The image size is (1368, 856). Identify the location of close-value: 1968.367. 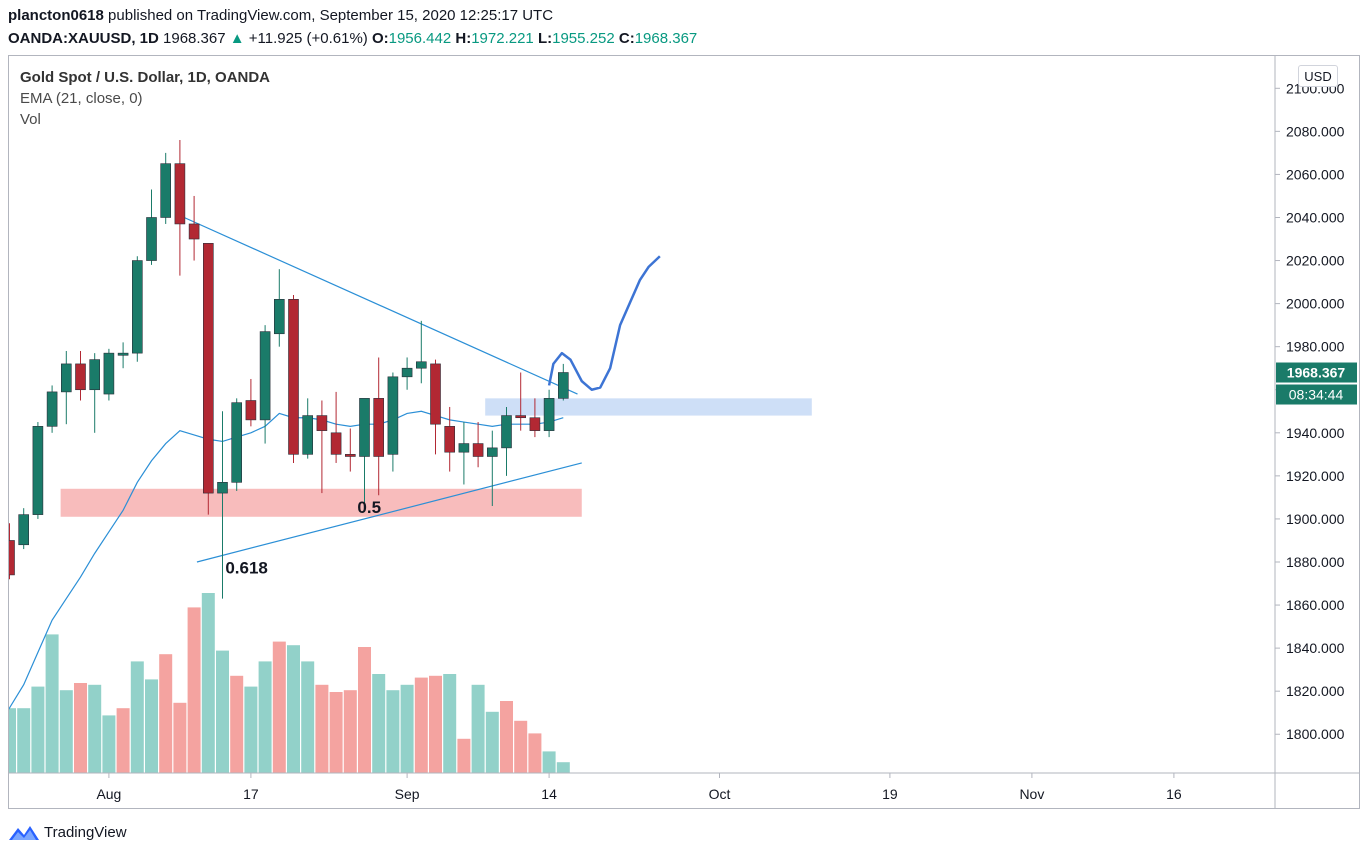
(666, 38).